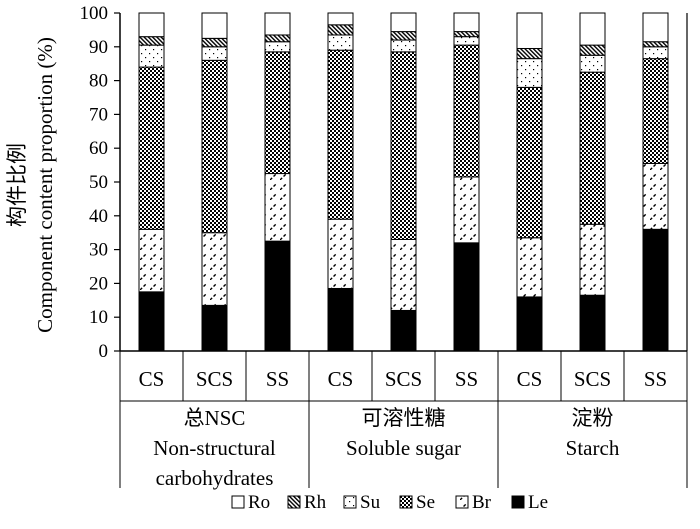 The height and width of the screenshot is (529, 700). What do you see at coordinates (94, 13) in the screenshot?
I see `y-tick-label: 100` at bounding box center [94, 13].